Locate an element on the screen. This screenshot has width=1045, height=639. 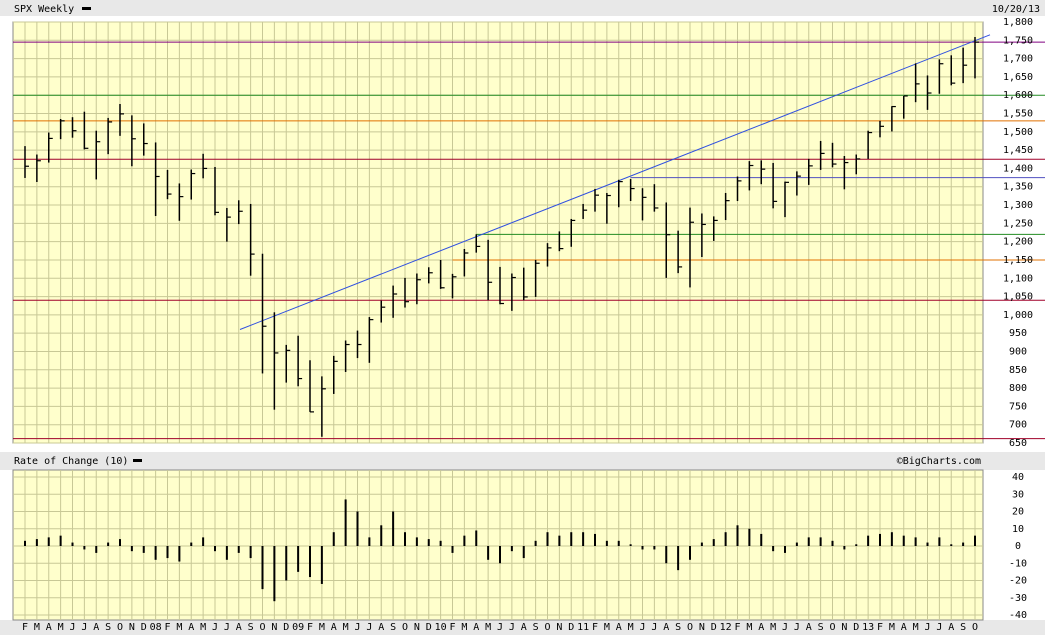
x-tick-label: D is located at coordinates (429, 627).